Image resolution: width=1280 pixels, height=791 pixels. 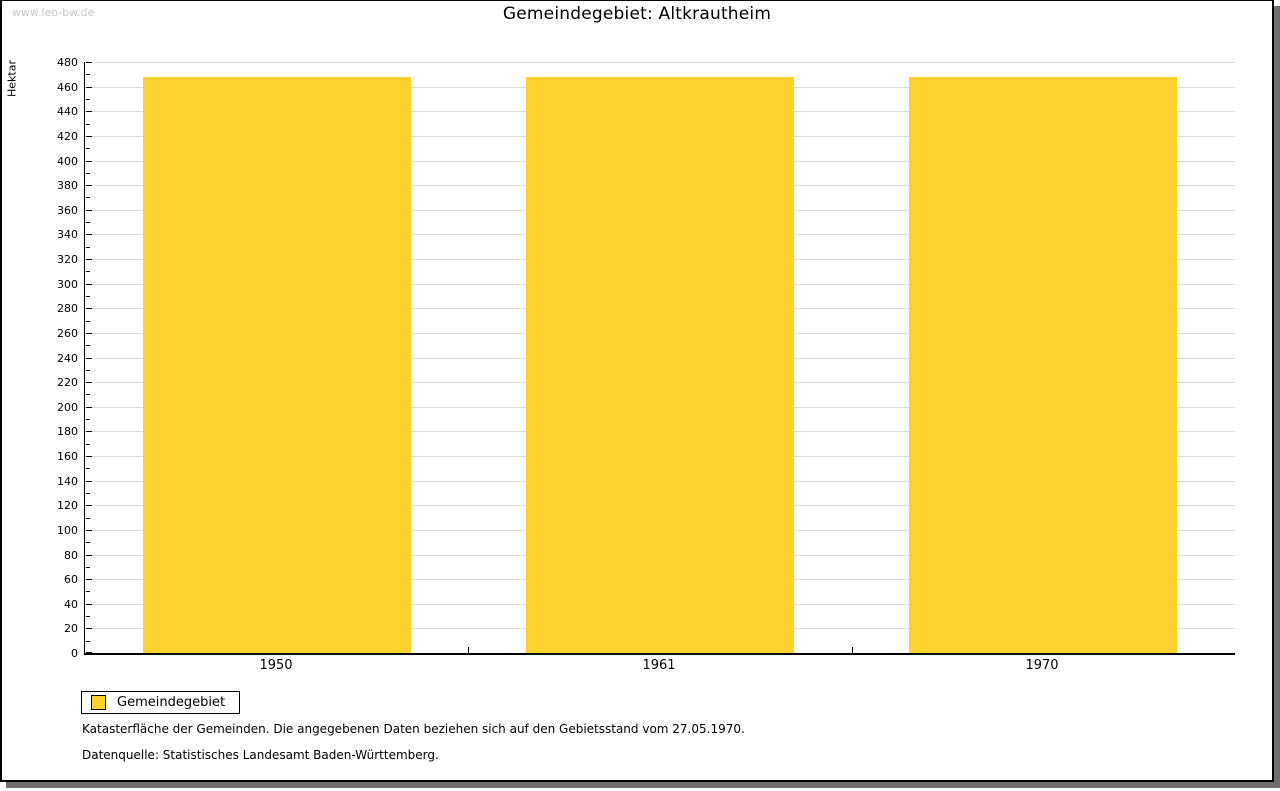 I want to click on ytick-label-480: 480, so click(x=67, y=62).